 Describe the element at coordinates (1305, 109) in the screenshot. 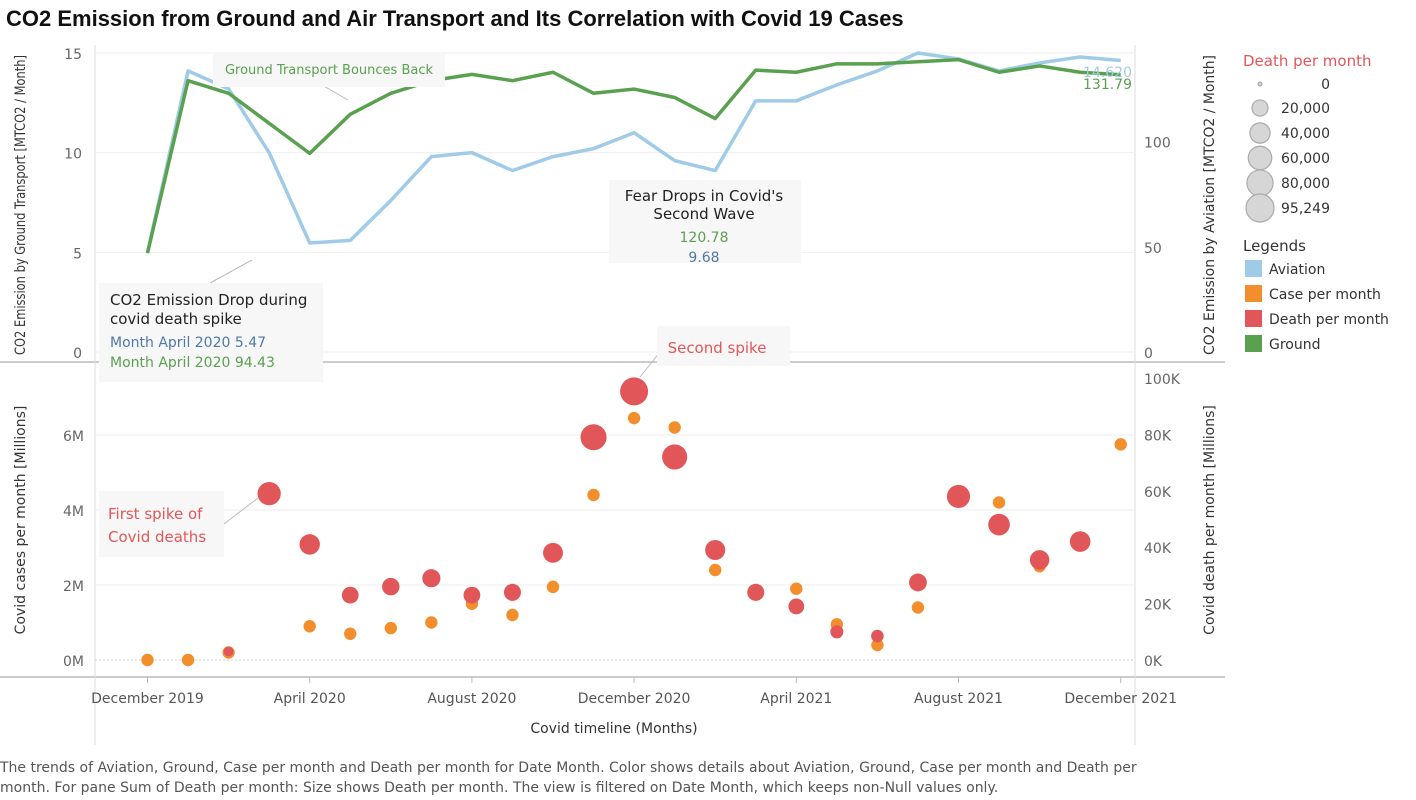

I see `size-legend-label: 20,000` at that location.